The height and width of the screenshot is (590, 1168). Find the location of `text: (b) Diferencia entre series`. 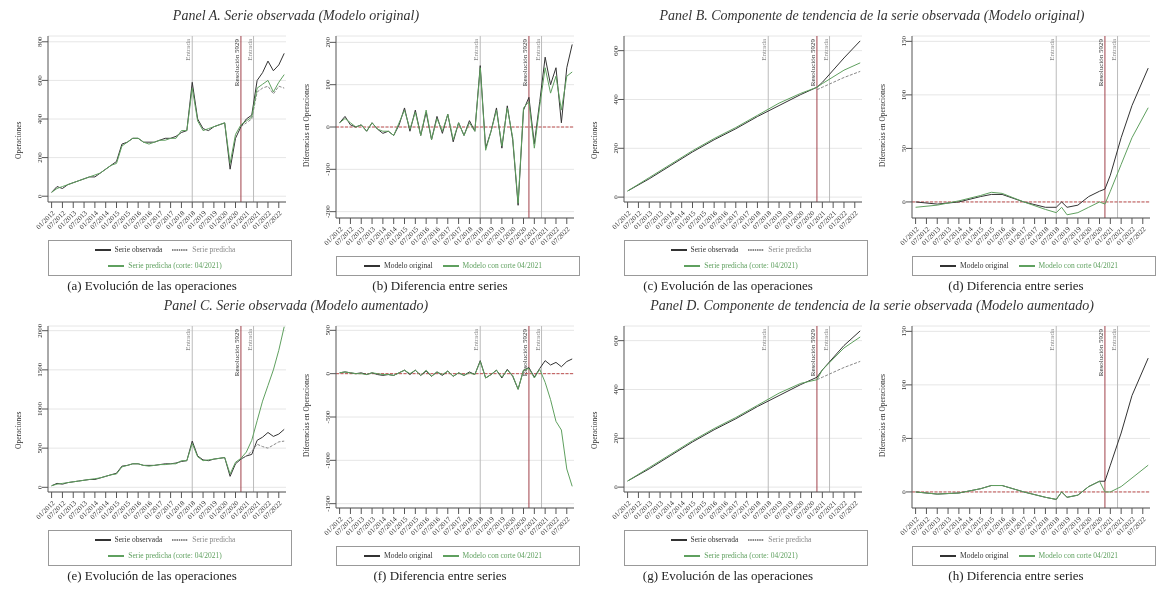

text: (b) Diferencia entre series is located at coordinates (440, 286).